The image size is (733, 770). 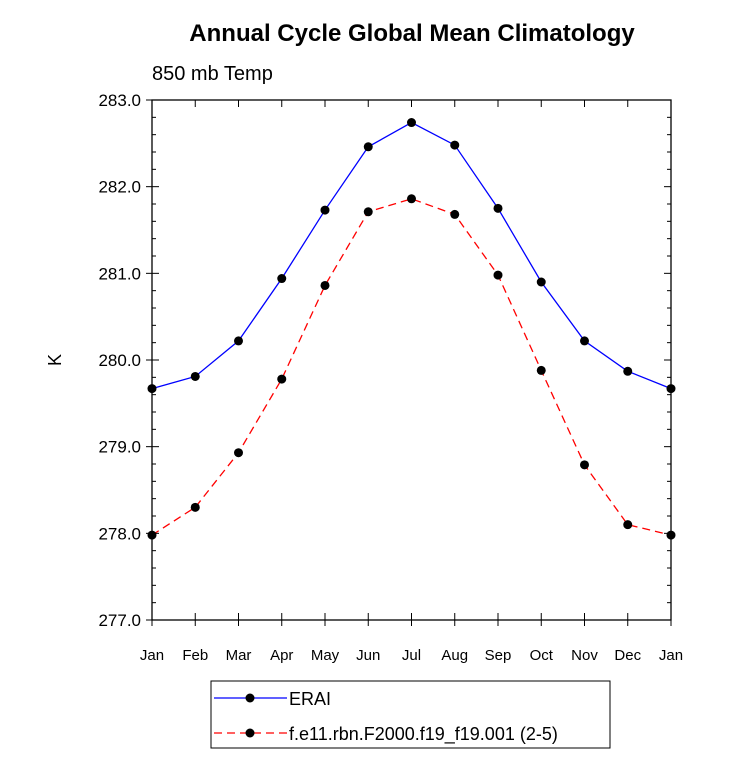 What do you see at coordinates (119, 187) in the screenshot?
I see `y-tick-label: 282.0` at bounding box center [119, 187].